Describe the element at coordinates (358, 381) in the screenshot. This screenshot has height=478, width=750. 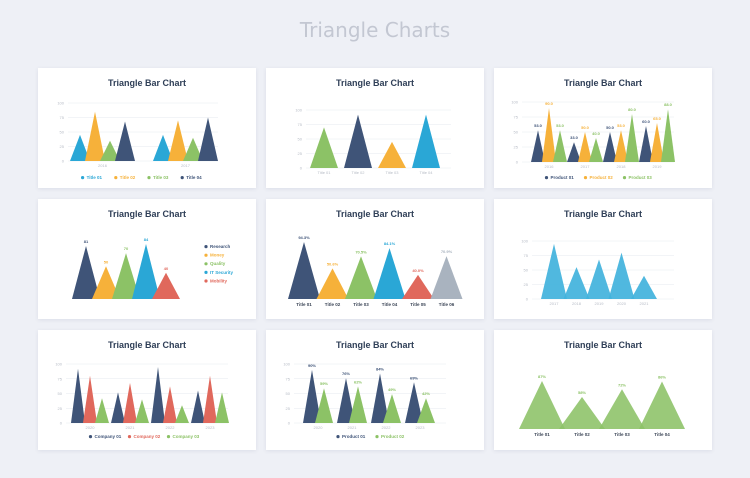
I see `data-label: 62%` at that location.